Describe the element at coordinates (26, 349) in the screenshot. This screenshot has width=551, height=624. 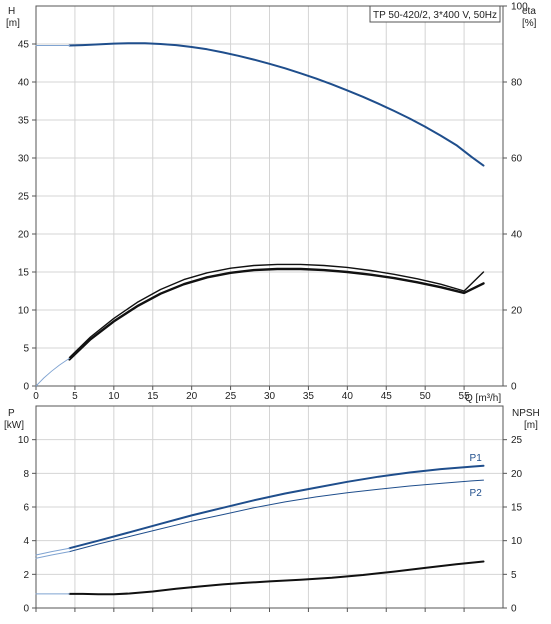
I see `top-left-tick-label: 5` at that location.